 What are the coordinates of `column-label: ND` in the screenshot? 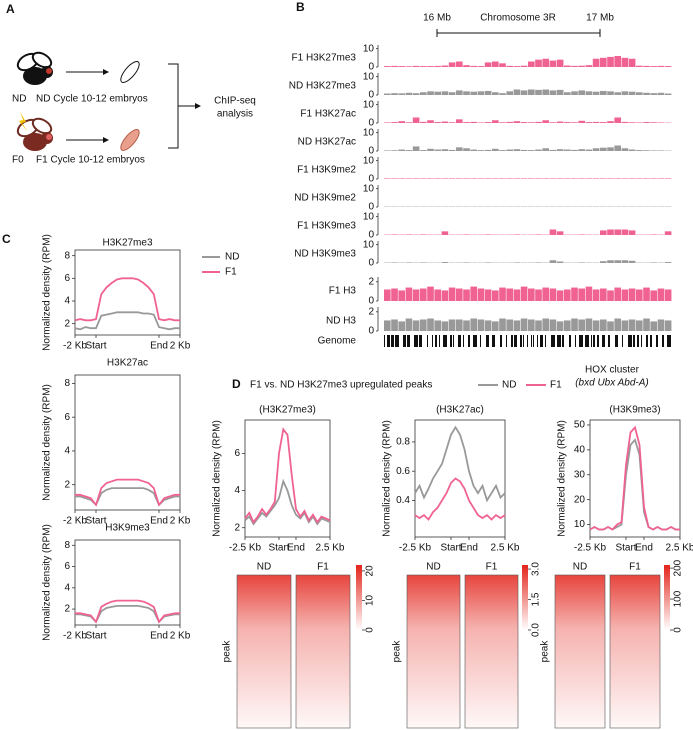 It's located at (580, 567).